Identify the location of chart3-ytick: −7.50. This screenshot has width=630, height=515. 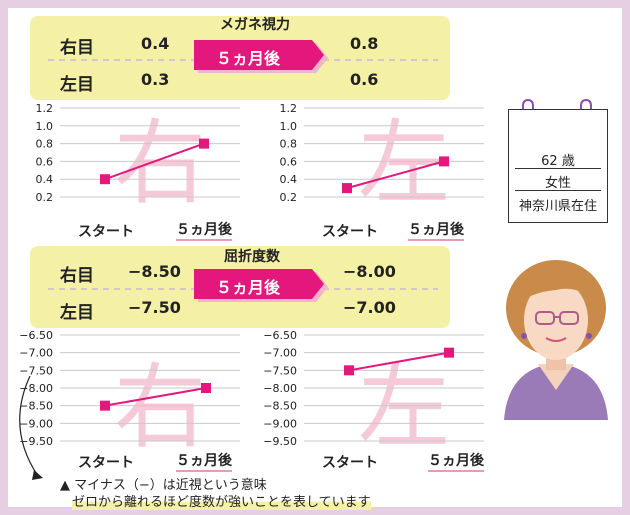
(36, 370).